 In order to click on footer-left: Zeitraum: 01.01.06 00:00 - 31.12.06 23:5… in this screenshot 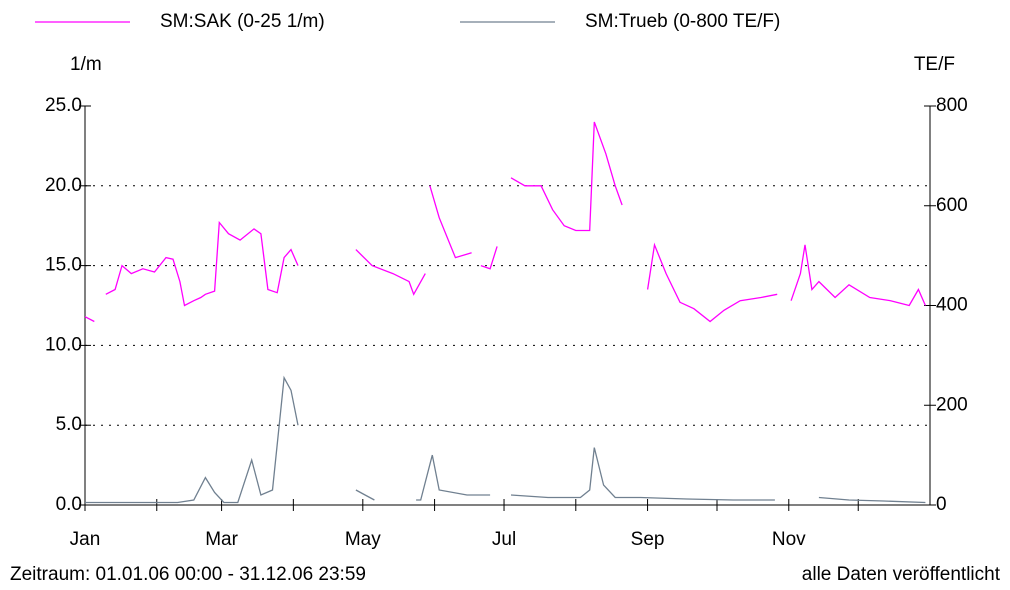, I will do `click(188, 574)`.